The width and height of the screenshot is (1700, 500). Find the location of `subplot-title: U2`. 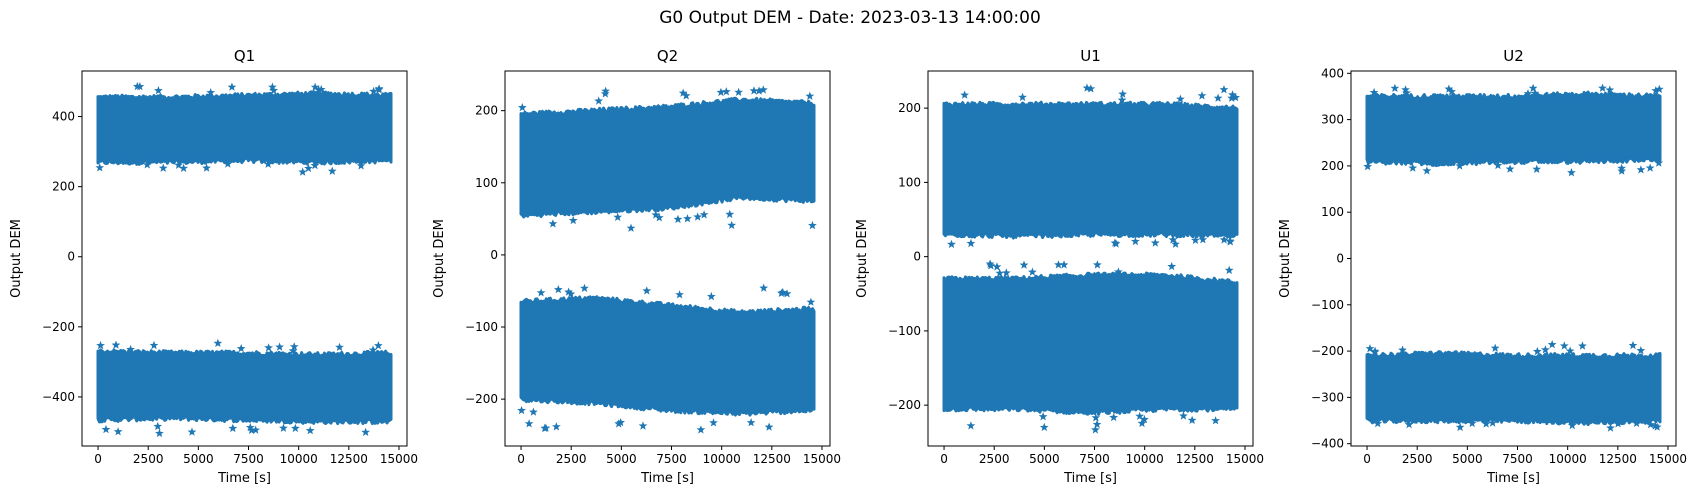

subplot-title: U2 is located at coordinates (1513, 56).